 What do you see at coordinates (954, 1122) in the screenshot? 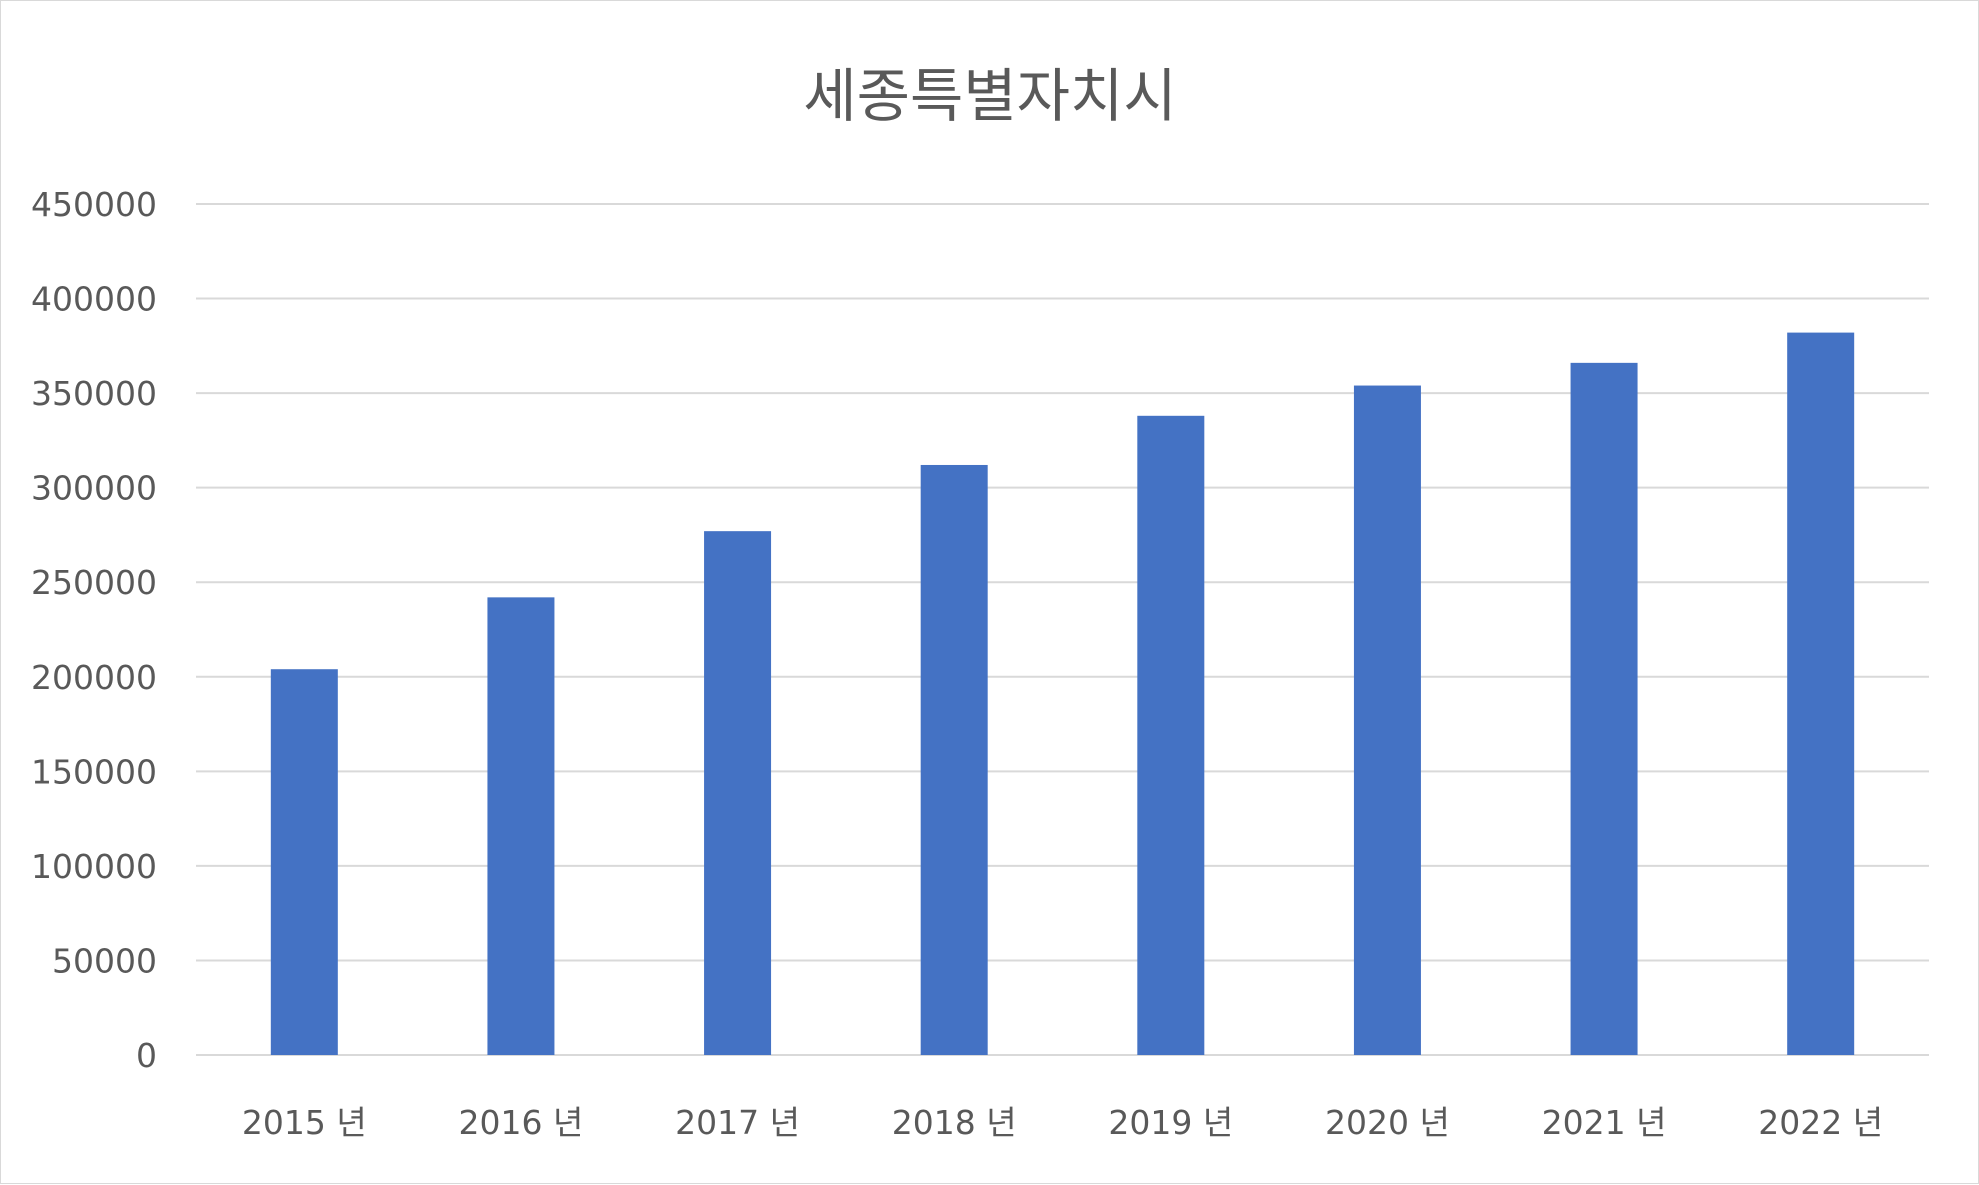
I see `x-tick-label: 2018 년` at bounding box center [954, 1122].